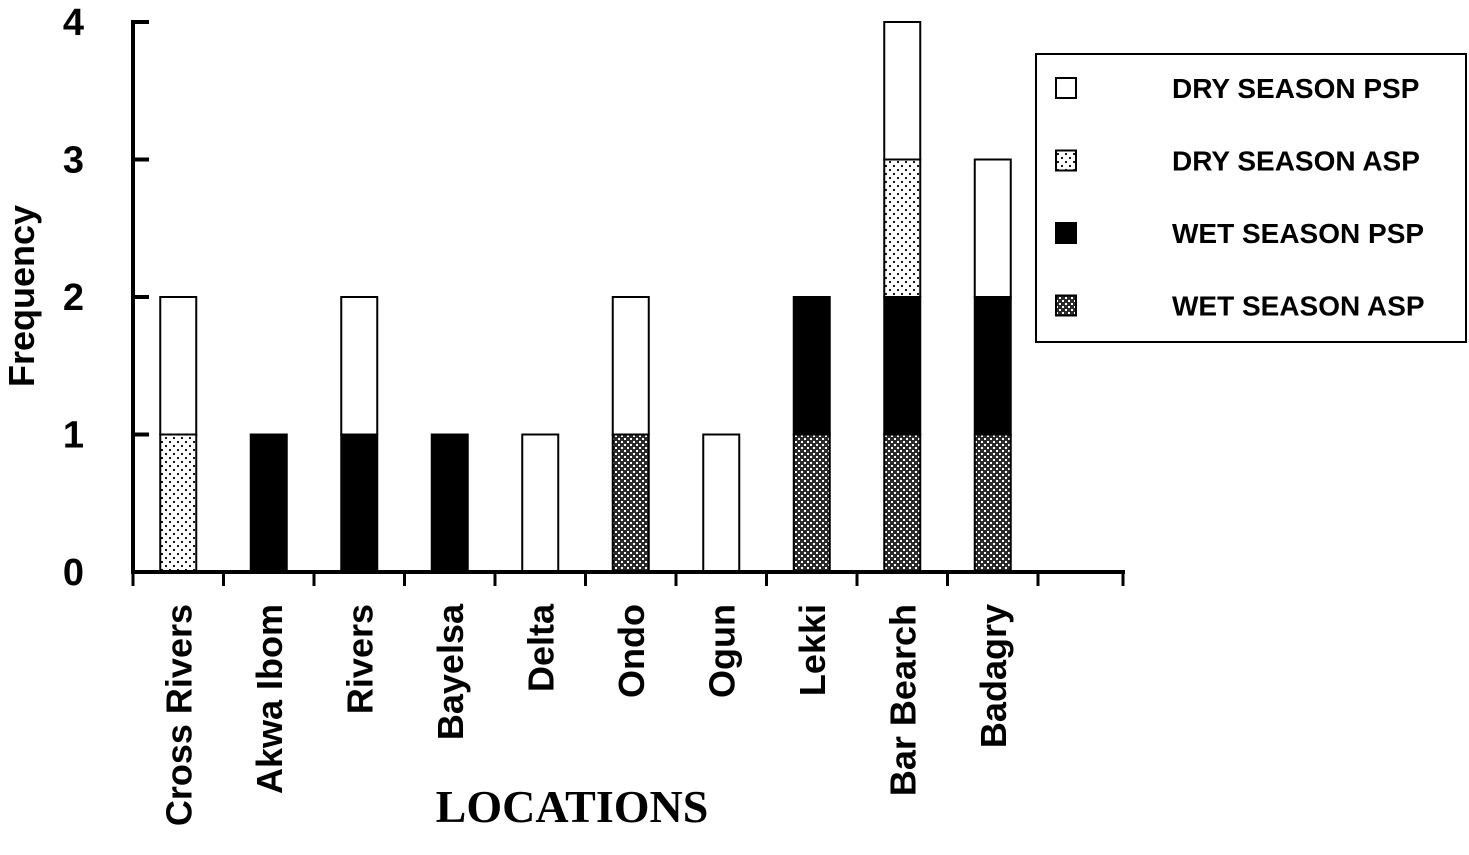  Describe the element at coordinates (73, 23) in the screenshot. I see `y-tick-label-4: 4` at that location.